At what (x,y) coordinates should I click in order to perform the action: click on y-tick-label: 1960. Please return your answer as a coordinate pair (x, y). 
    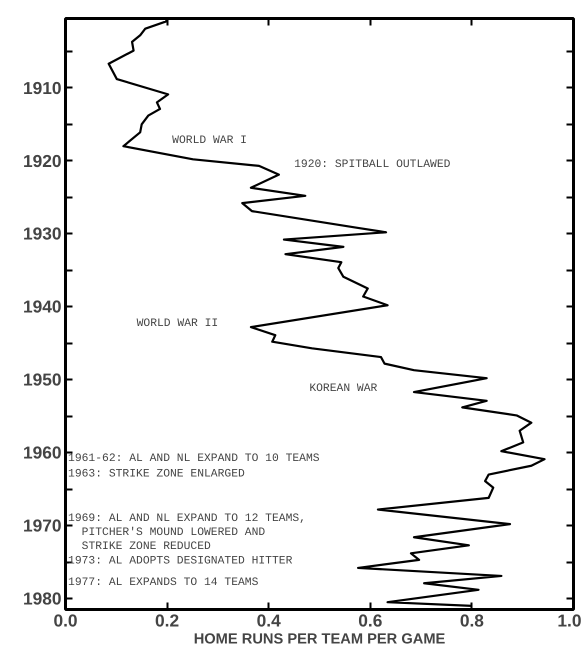
    Looking at the image, I should click on (42, 452).